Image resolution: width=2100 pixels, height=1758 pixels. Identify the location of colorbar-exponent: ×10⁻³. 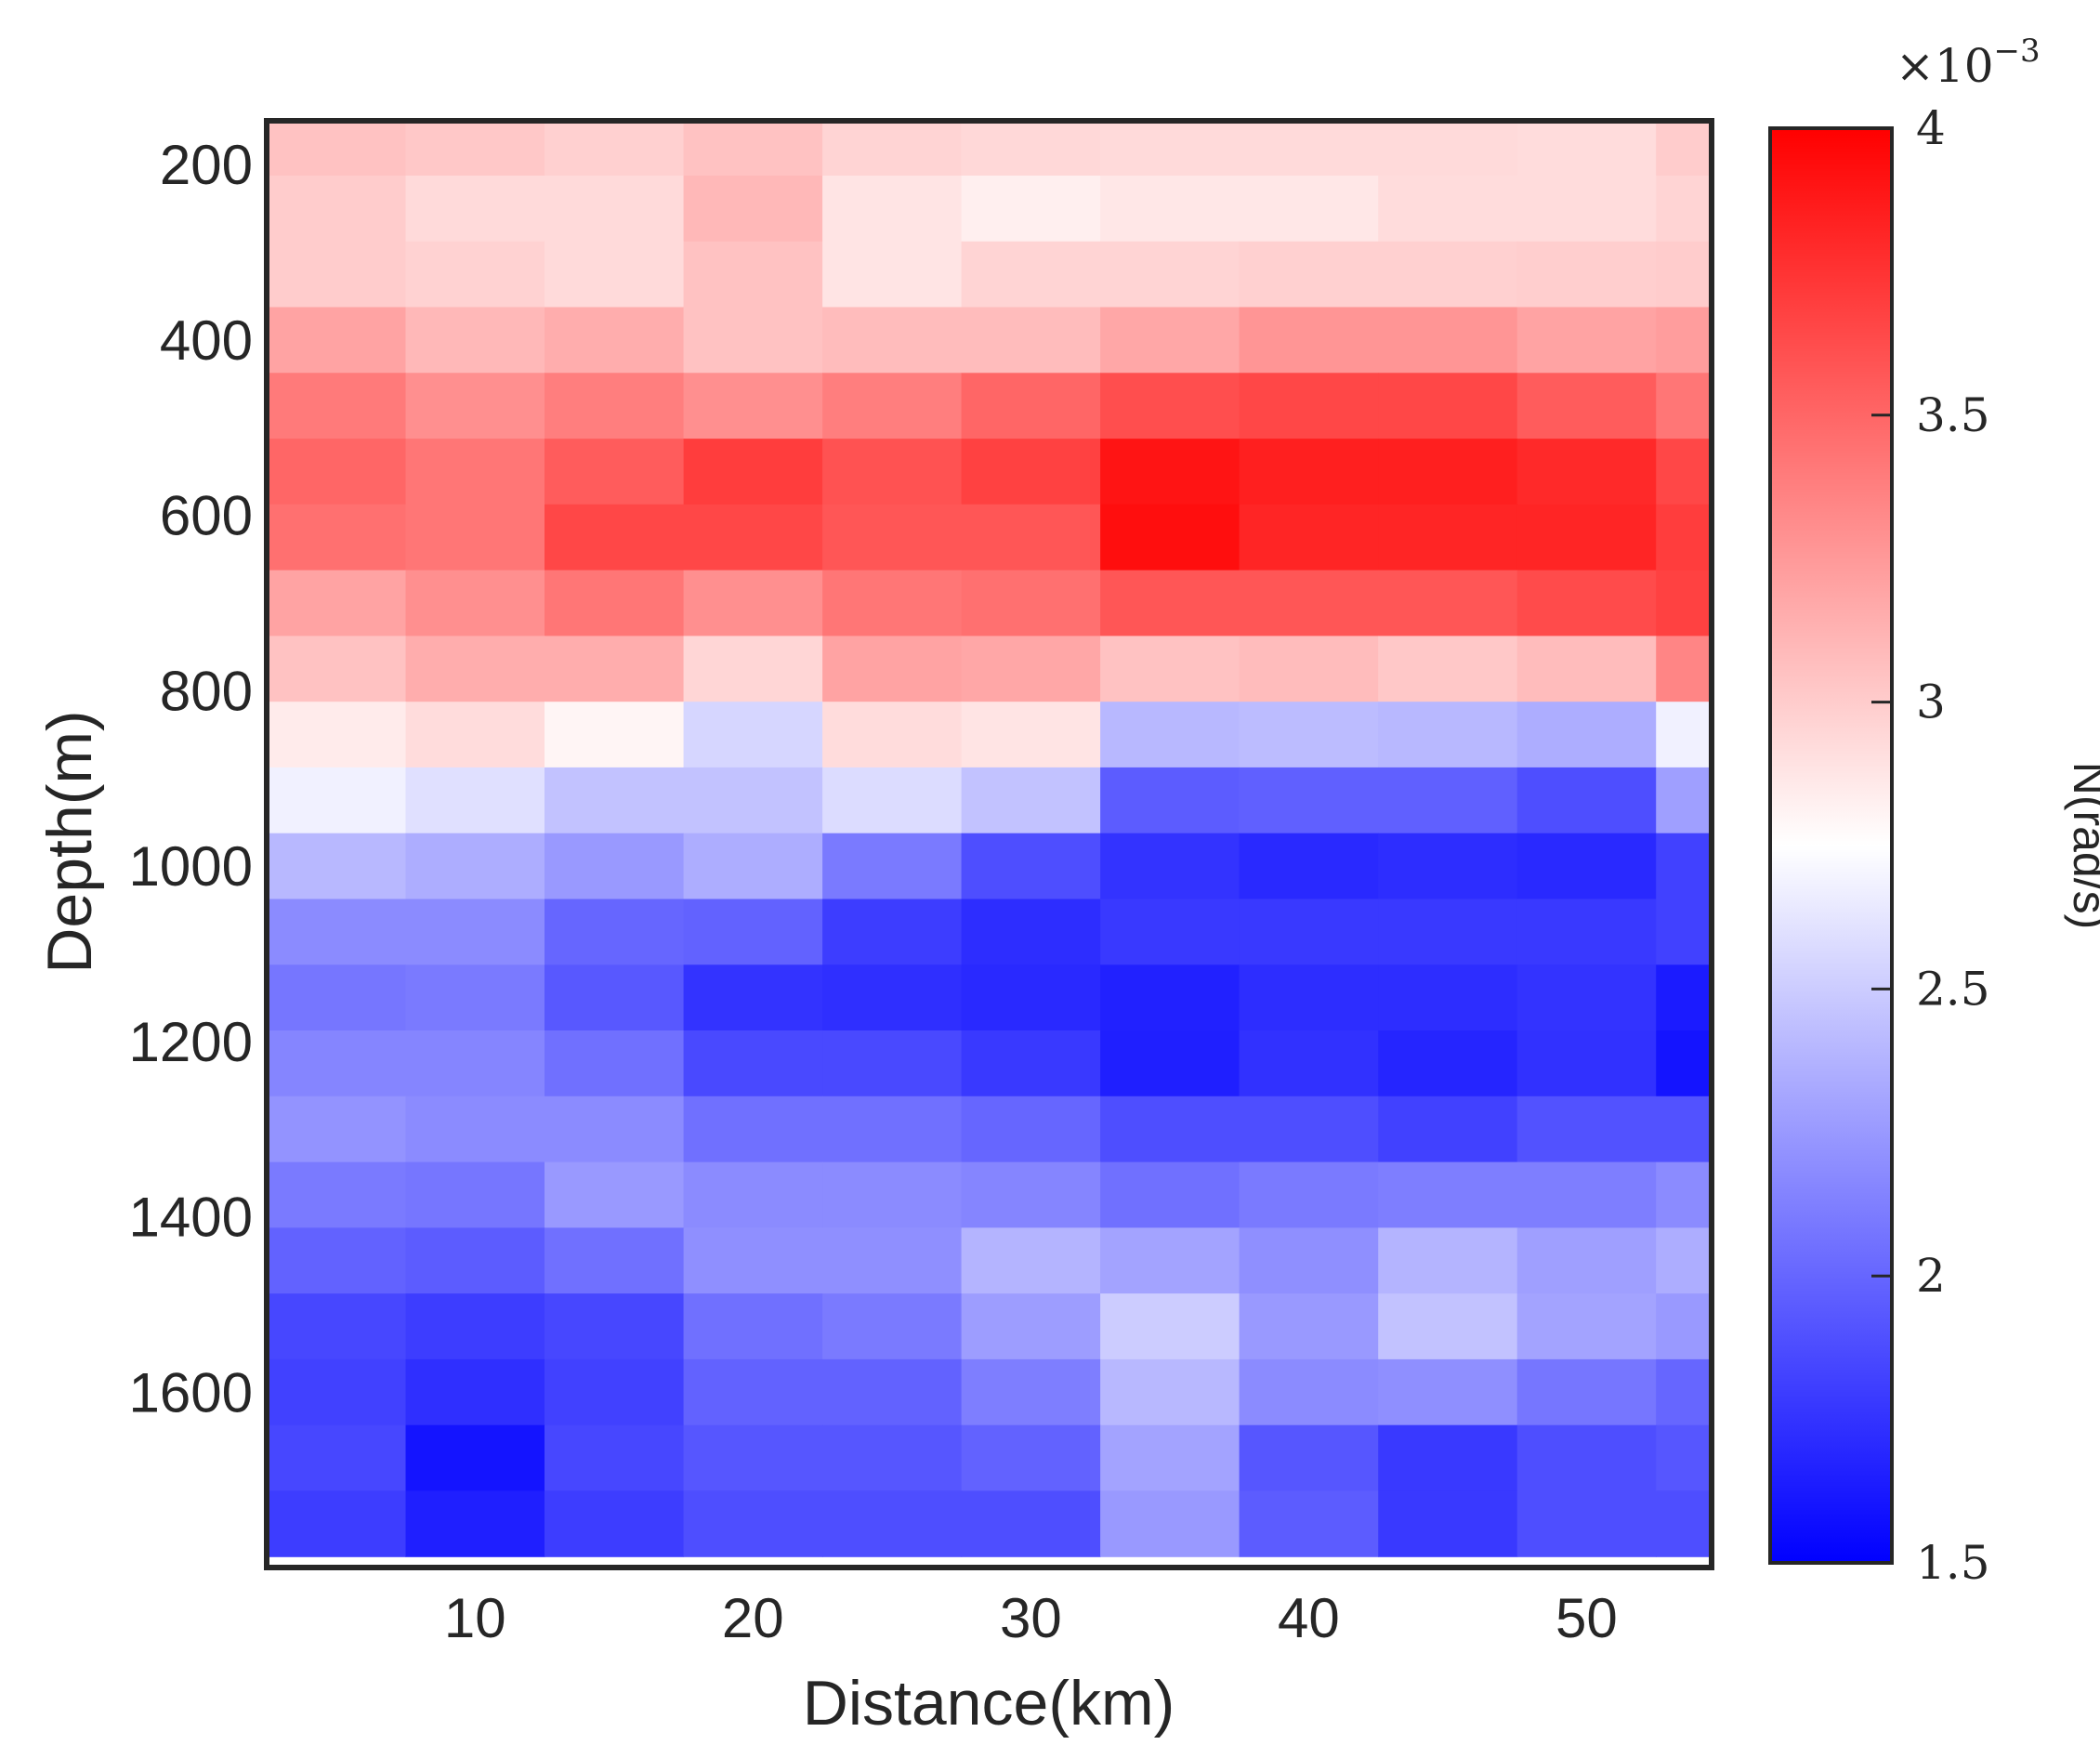
(1968, 63).